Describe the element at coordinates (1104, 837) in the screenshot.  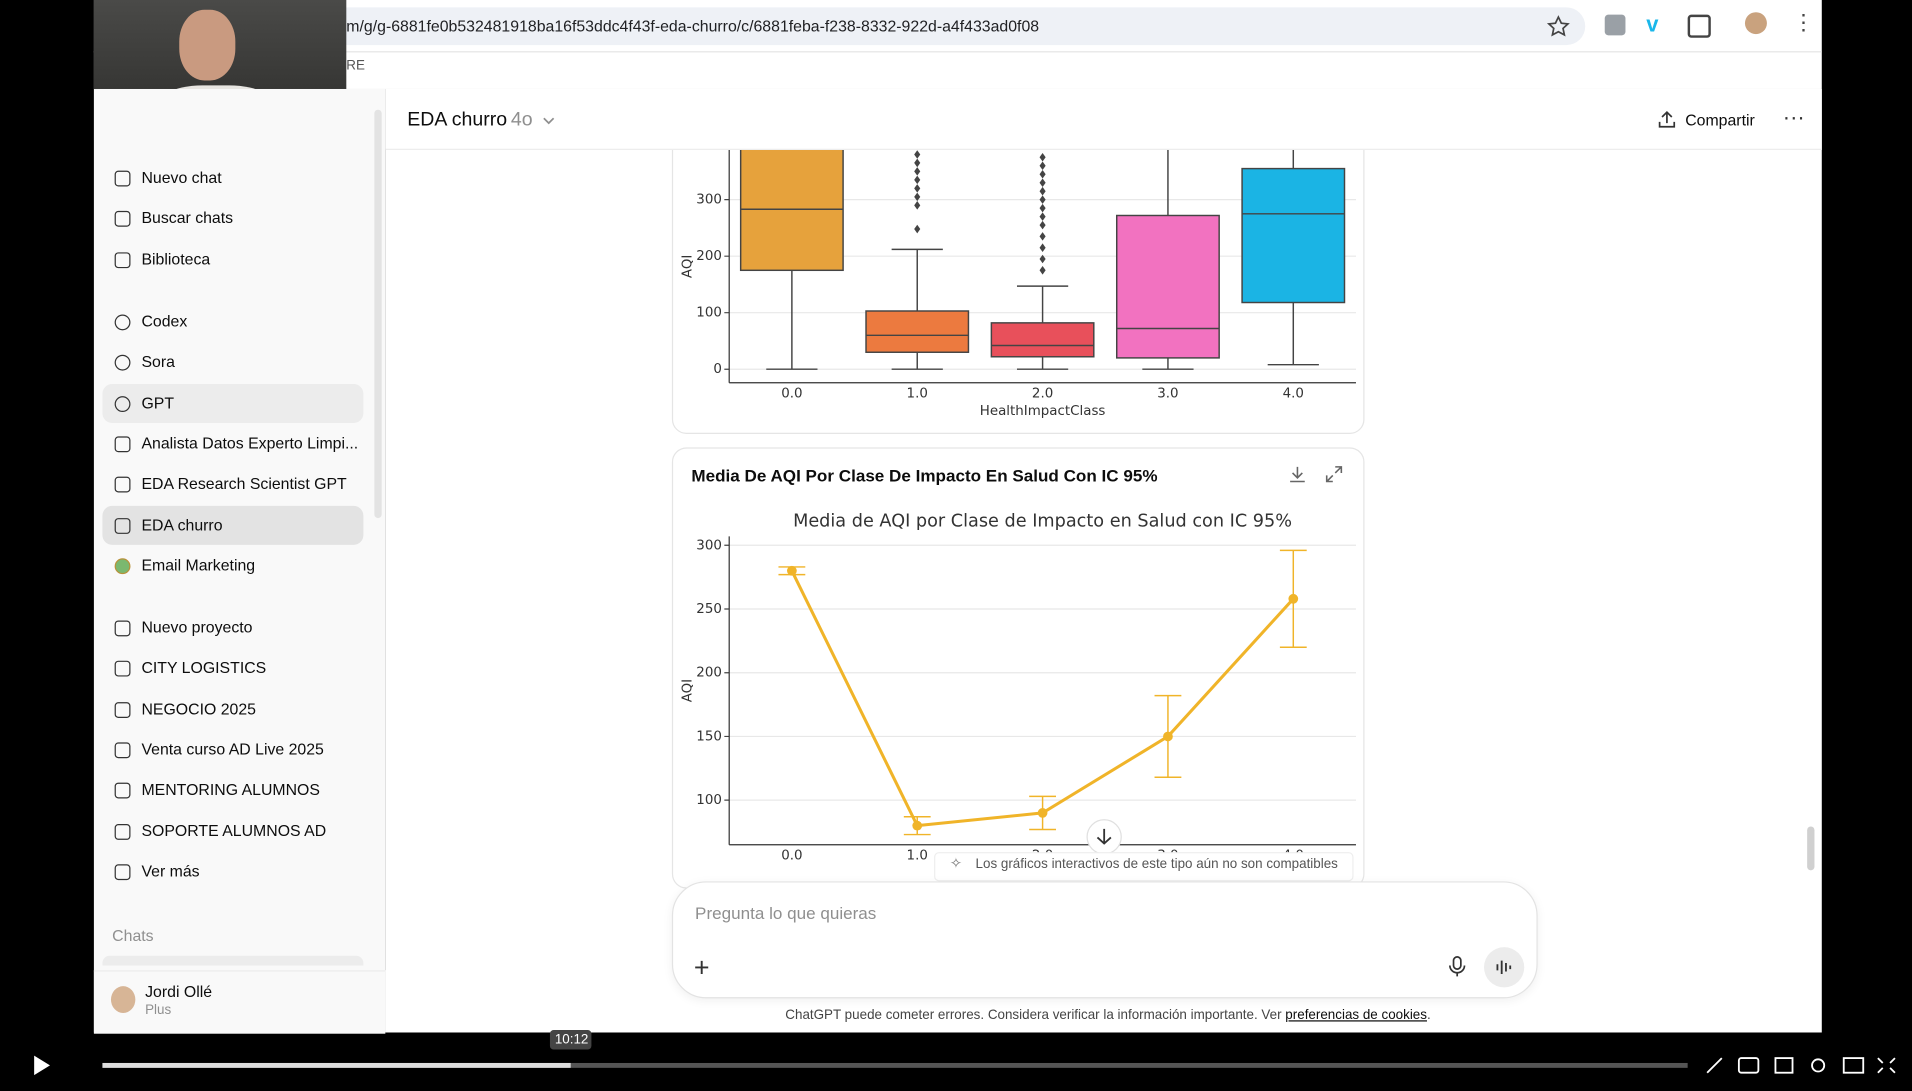
I see `scroll-down-button` at that location.